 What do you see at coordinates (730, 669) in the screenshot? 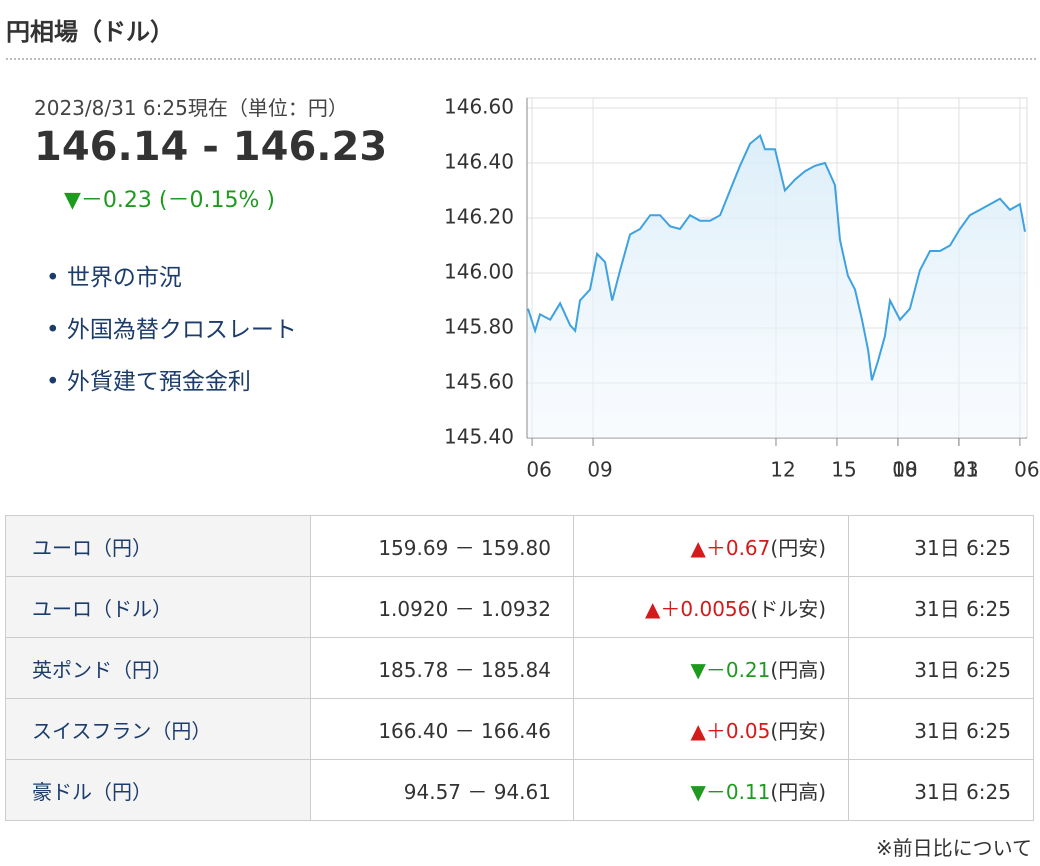
I see `change-value: ▼－0.21` at bounding box center [730, 669].